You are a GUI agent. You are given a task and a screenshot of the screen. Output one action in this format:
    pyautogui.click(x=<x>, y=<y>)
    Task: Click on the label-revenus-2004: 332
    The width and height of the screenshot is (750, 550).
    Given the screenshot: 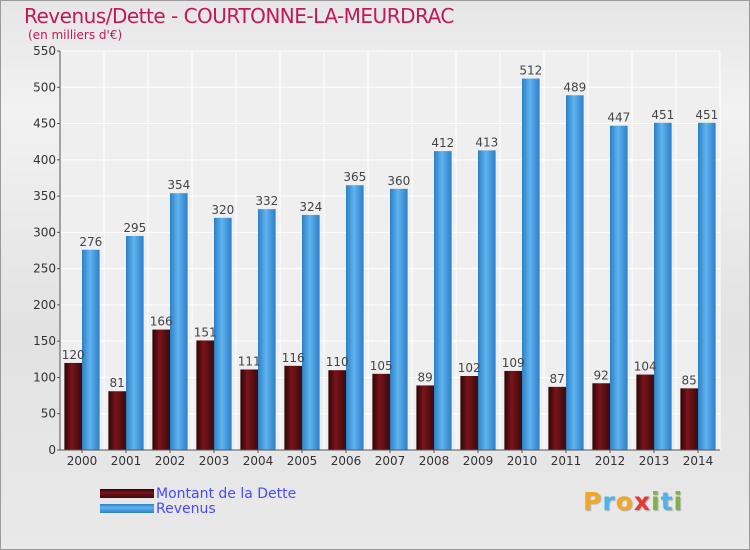 What is the action you would take?
    pyautogui.click(x=266, y=201)
    